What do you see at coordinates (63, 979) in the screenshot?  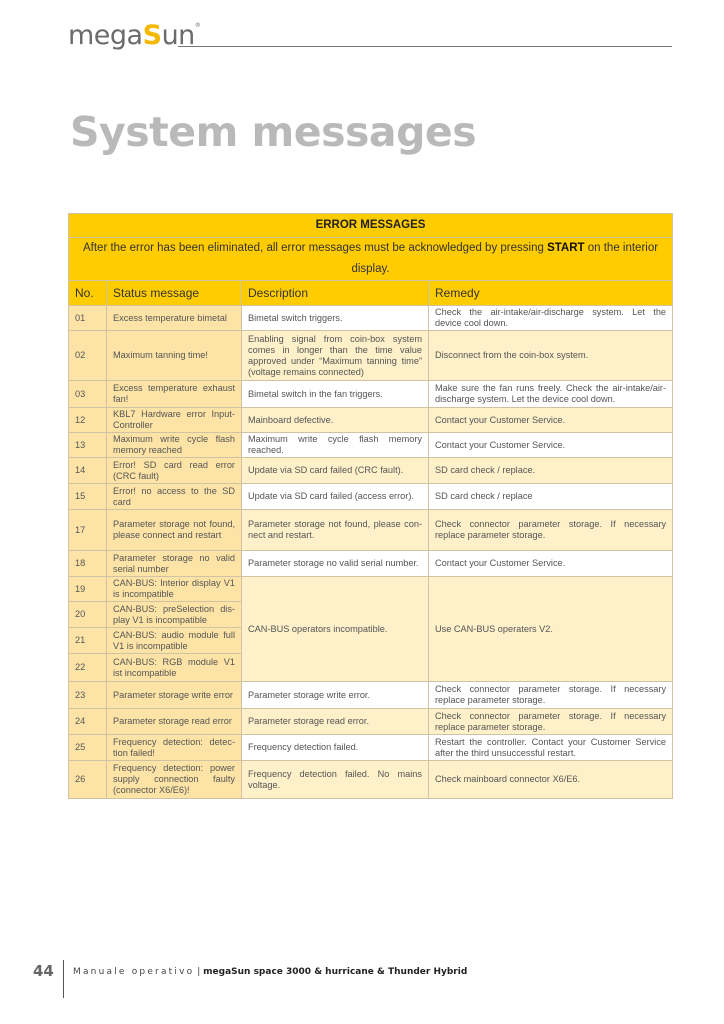 I see `footer-divider` at bounding box center [63, 979].